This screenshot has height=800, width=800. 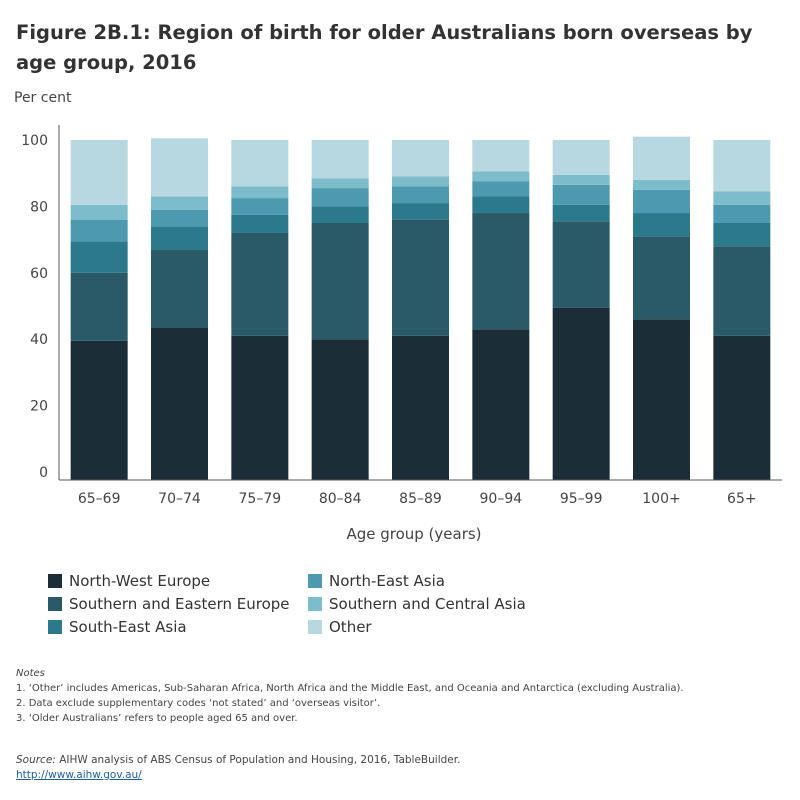 I want to click on x-tick-label: 65+, so click(x=742, y=499).